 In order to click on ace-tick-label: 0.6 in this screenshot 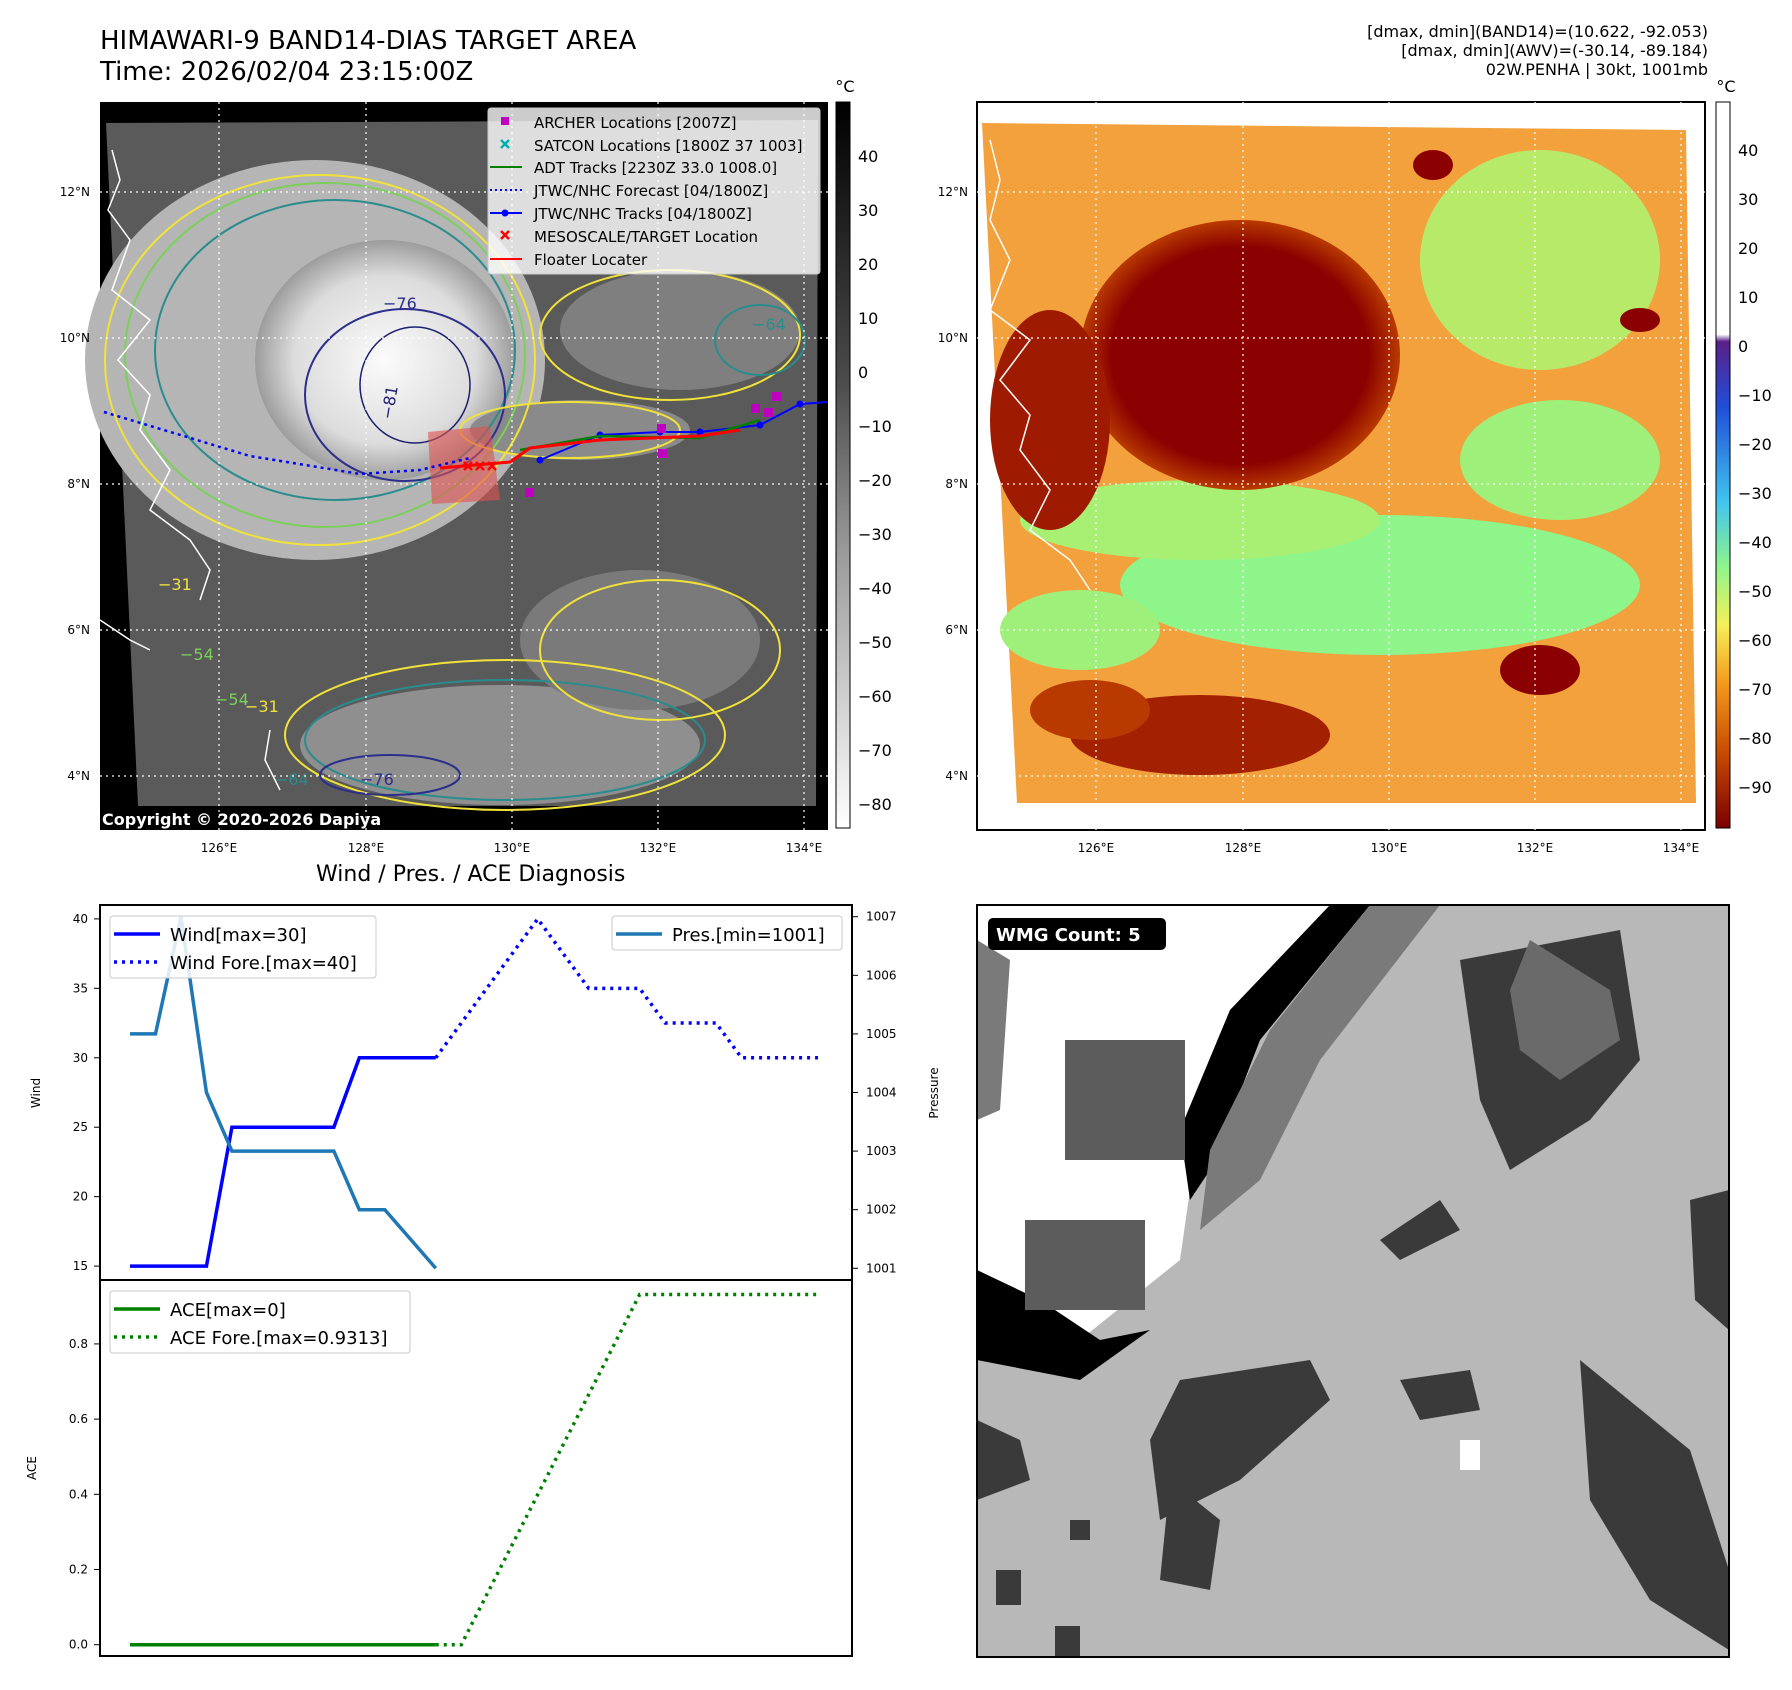, I will do `click(78, 1419)`.